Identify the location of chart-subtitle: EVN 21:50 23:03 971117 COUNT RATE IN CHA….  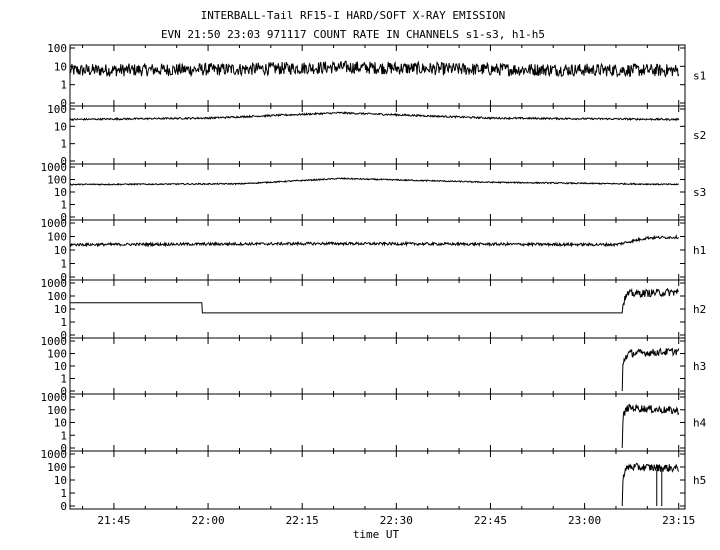
(353, 34).